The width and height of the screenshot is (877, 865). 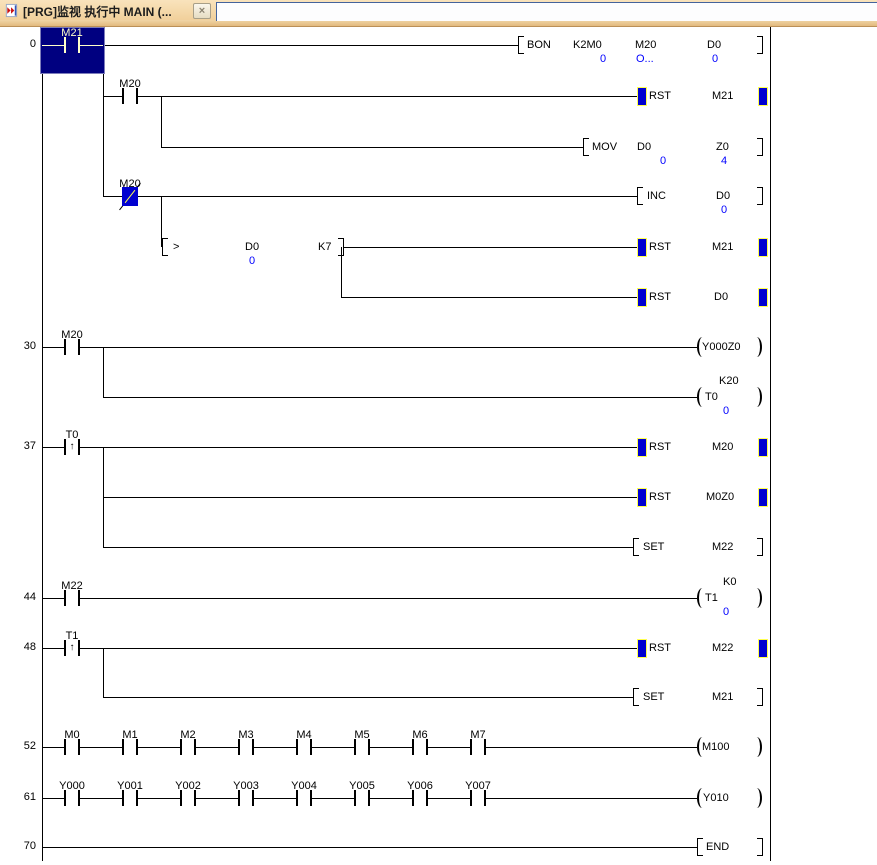 I want to click on contact-T1-symbol, so click(x=65, y=648).